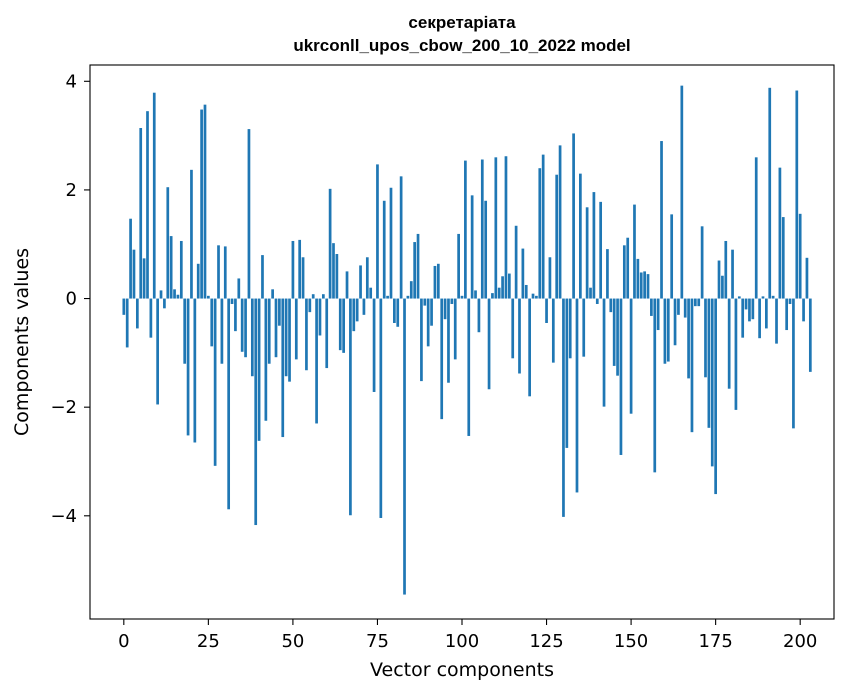  Describe the element at coordinates (377, 641) in the screenshot. I see `x-tick-label: 75` at that location.